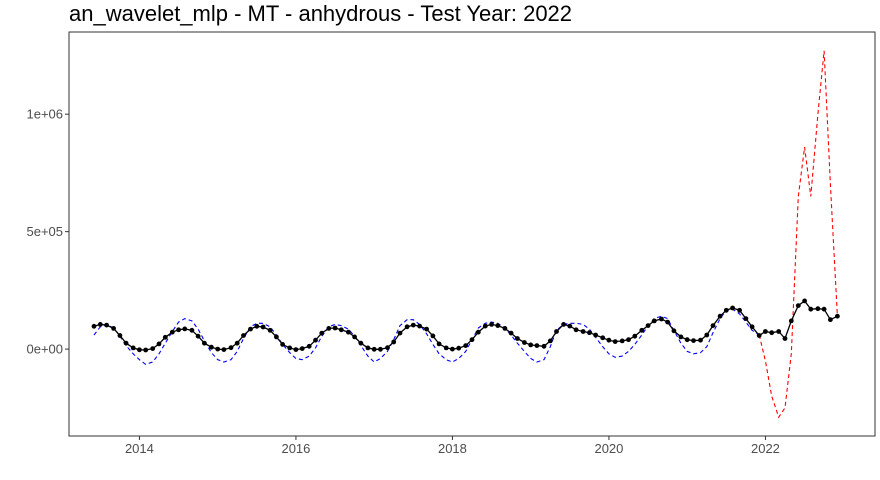 This screenshot has height=480, width=880. Describe the element at coordinates (608, 448) in the screenshot. I see `x-tick-label: 2020` at that location.